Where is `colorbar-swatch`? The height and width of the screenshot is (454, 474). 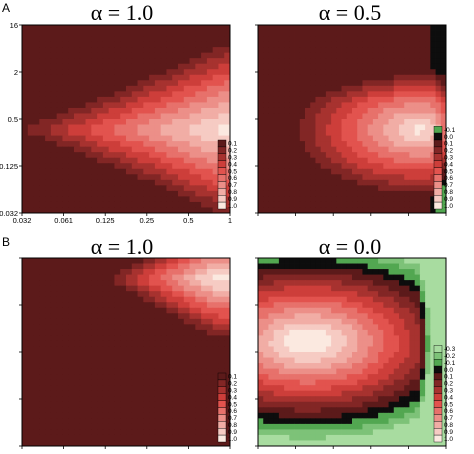 colorbar-swatch is located at coordinates (222, 150).